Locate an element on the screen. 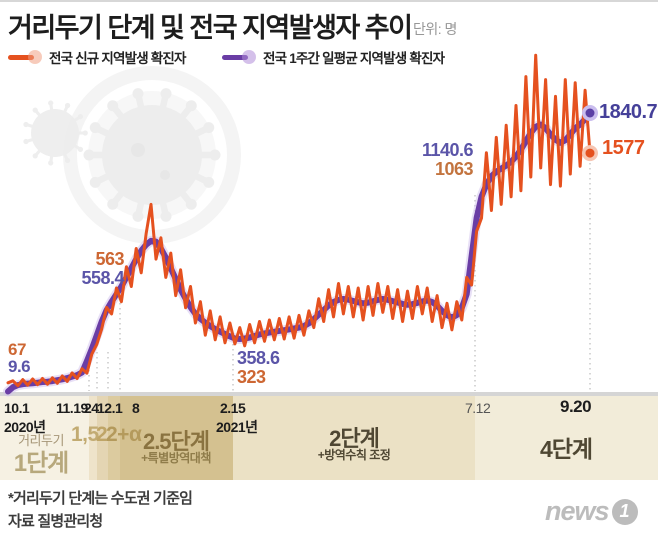  news1-logo-text: news is located at coordinates (577, 511).